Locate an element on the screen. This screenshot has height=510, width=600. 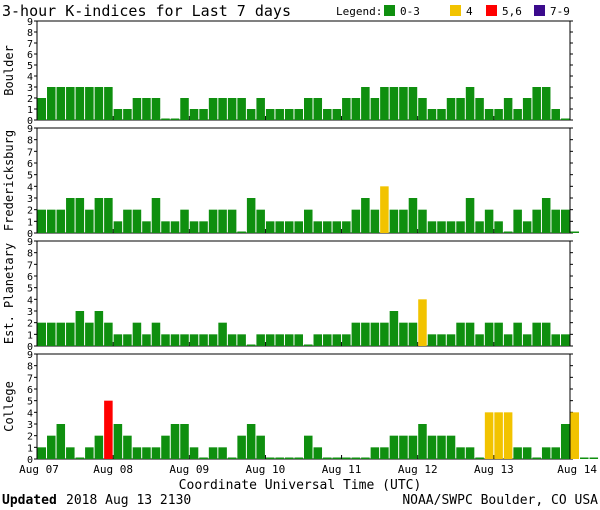
x-tick-label: Aug 07 is located at coordinates (39, 469).